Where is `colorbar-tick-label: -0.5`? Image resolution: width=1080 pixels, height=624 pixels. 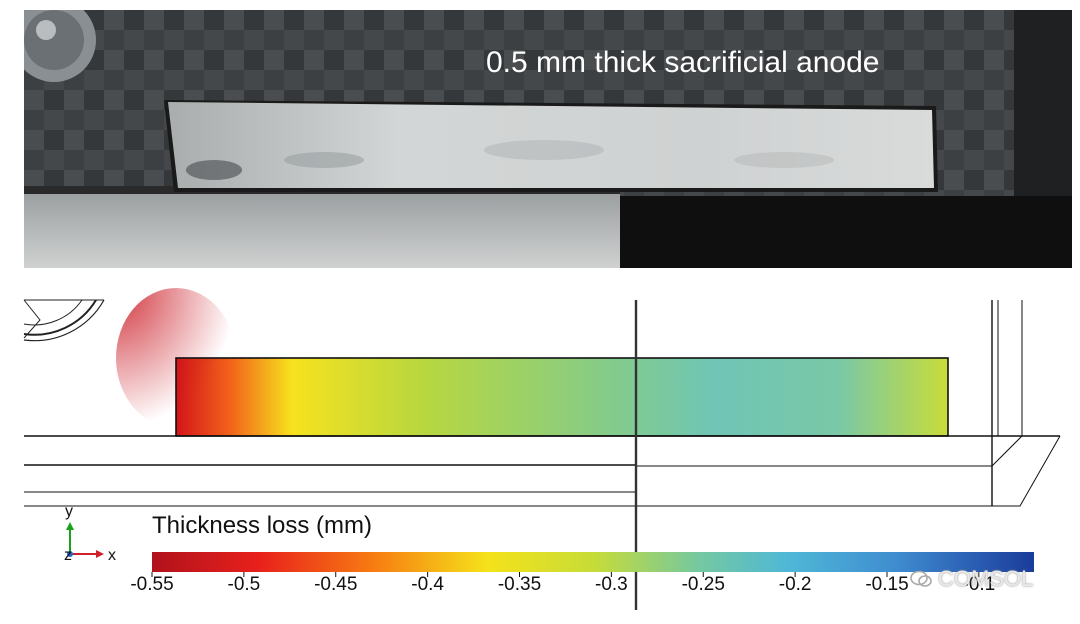 colorbar-tick-label: -0.5 is located at coordinates (244, 584).